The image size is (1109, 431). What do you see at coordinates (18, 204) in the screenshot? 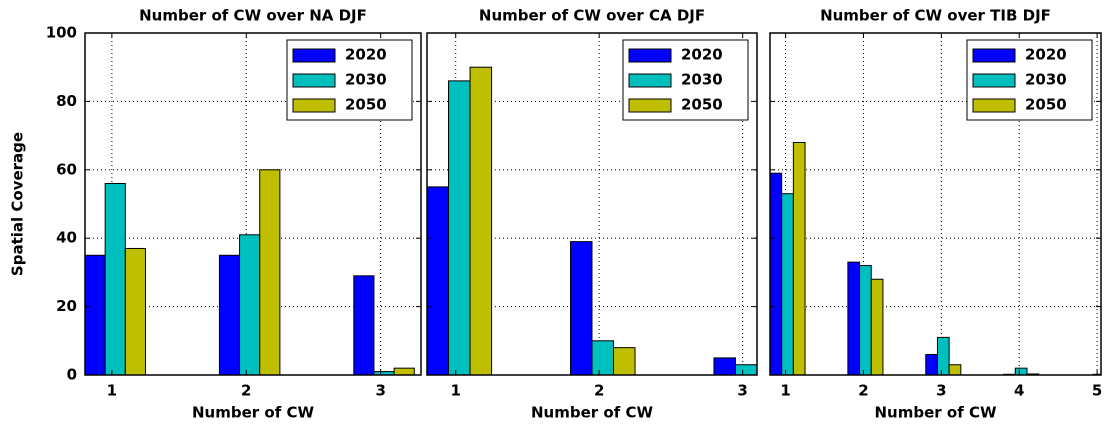
I see `y-axis-label: Spatial Coverage` at bounding box center [18, 204].